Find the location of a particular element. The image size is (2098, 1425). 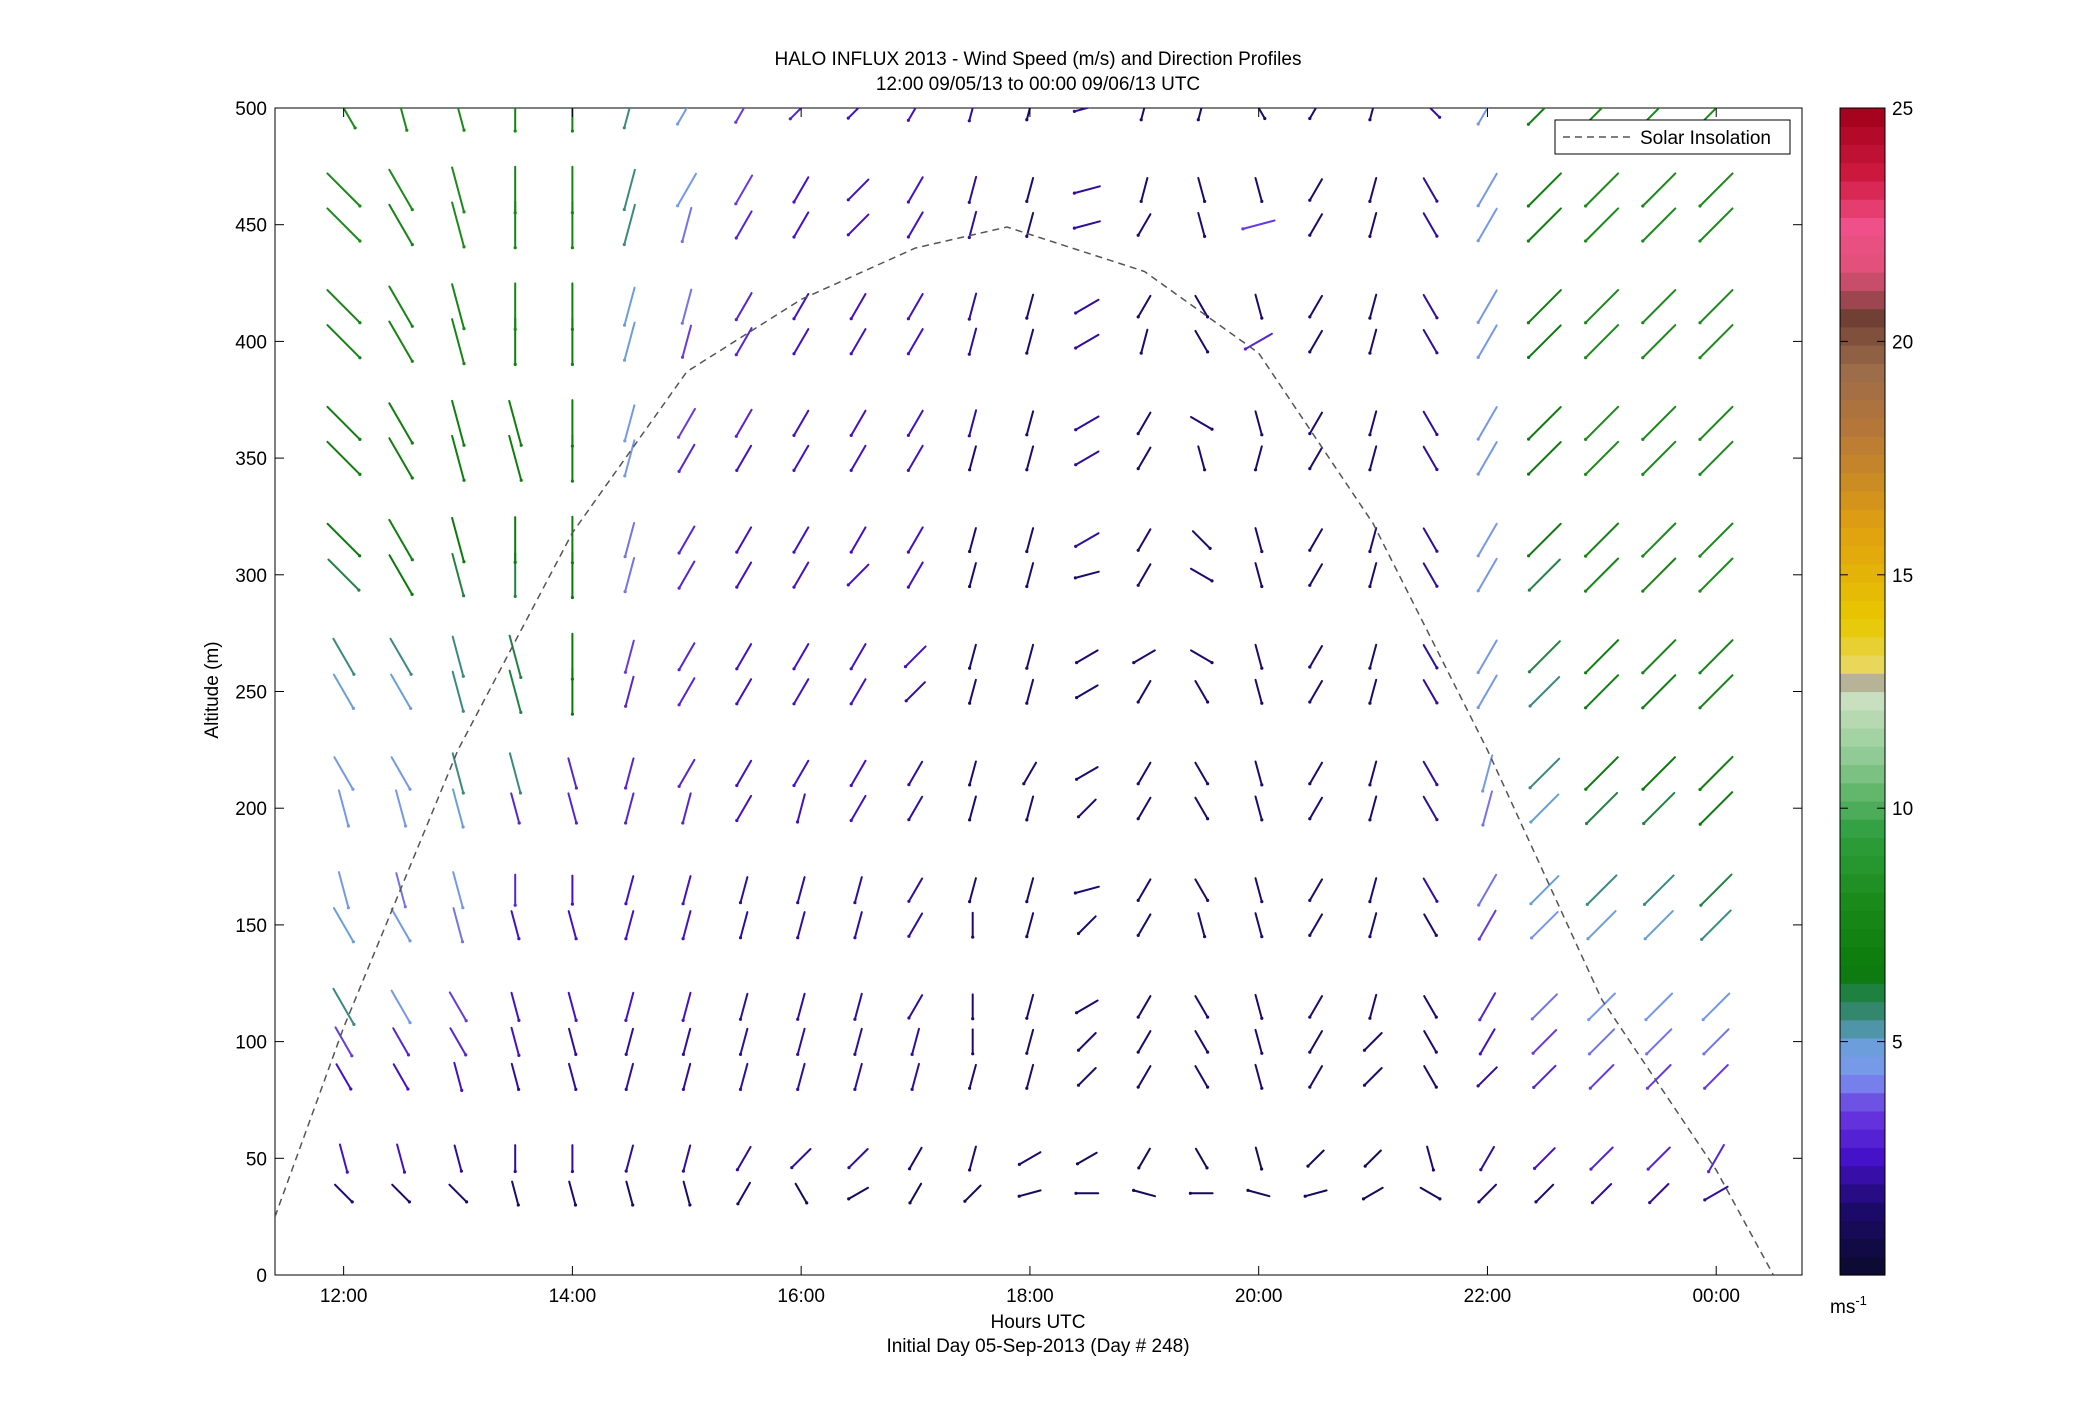

x-tick-label: 16:00 is located at coordinates (801, 1296).